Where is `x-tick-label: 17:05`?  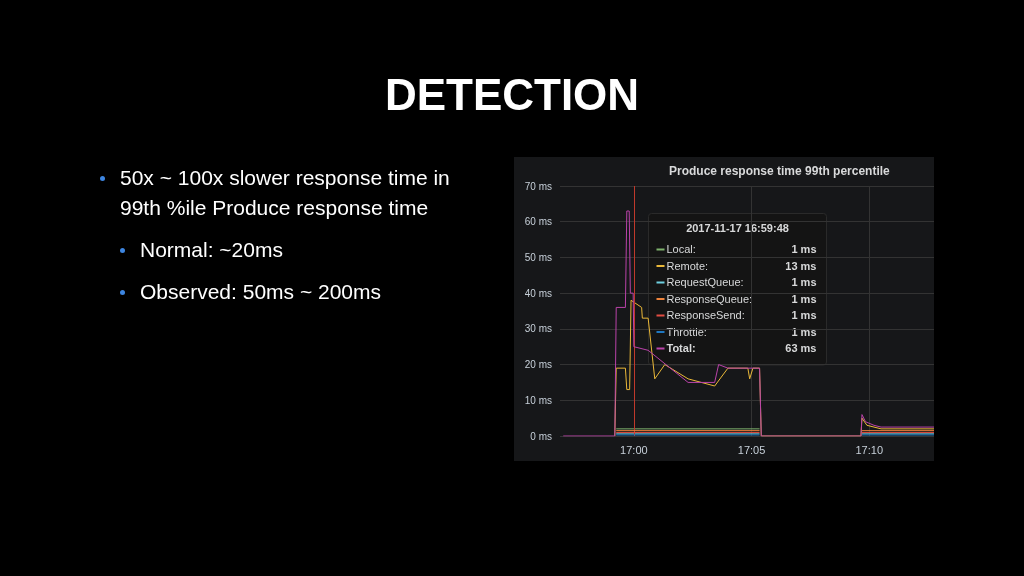 x-tick-label: 17:05 is located at coordinates (751, 449).